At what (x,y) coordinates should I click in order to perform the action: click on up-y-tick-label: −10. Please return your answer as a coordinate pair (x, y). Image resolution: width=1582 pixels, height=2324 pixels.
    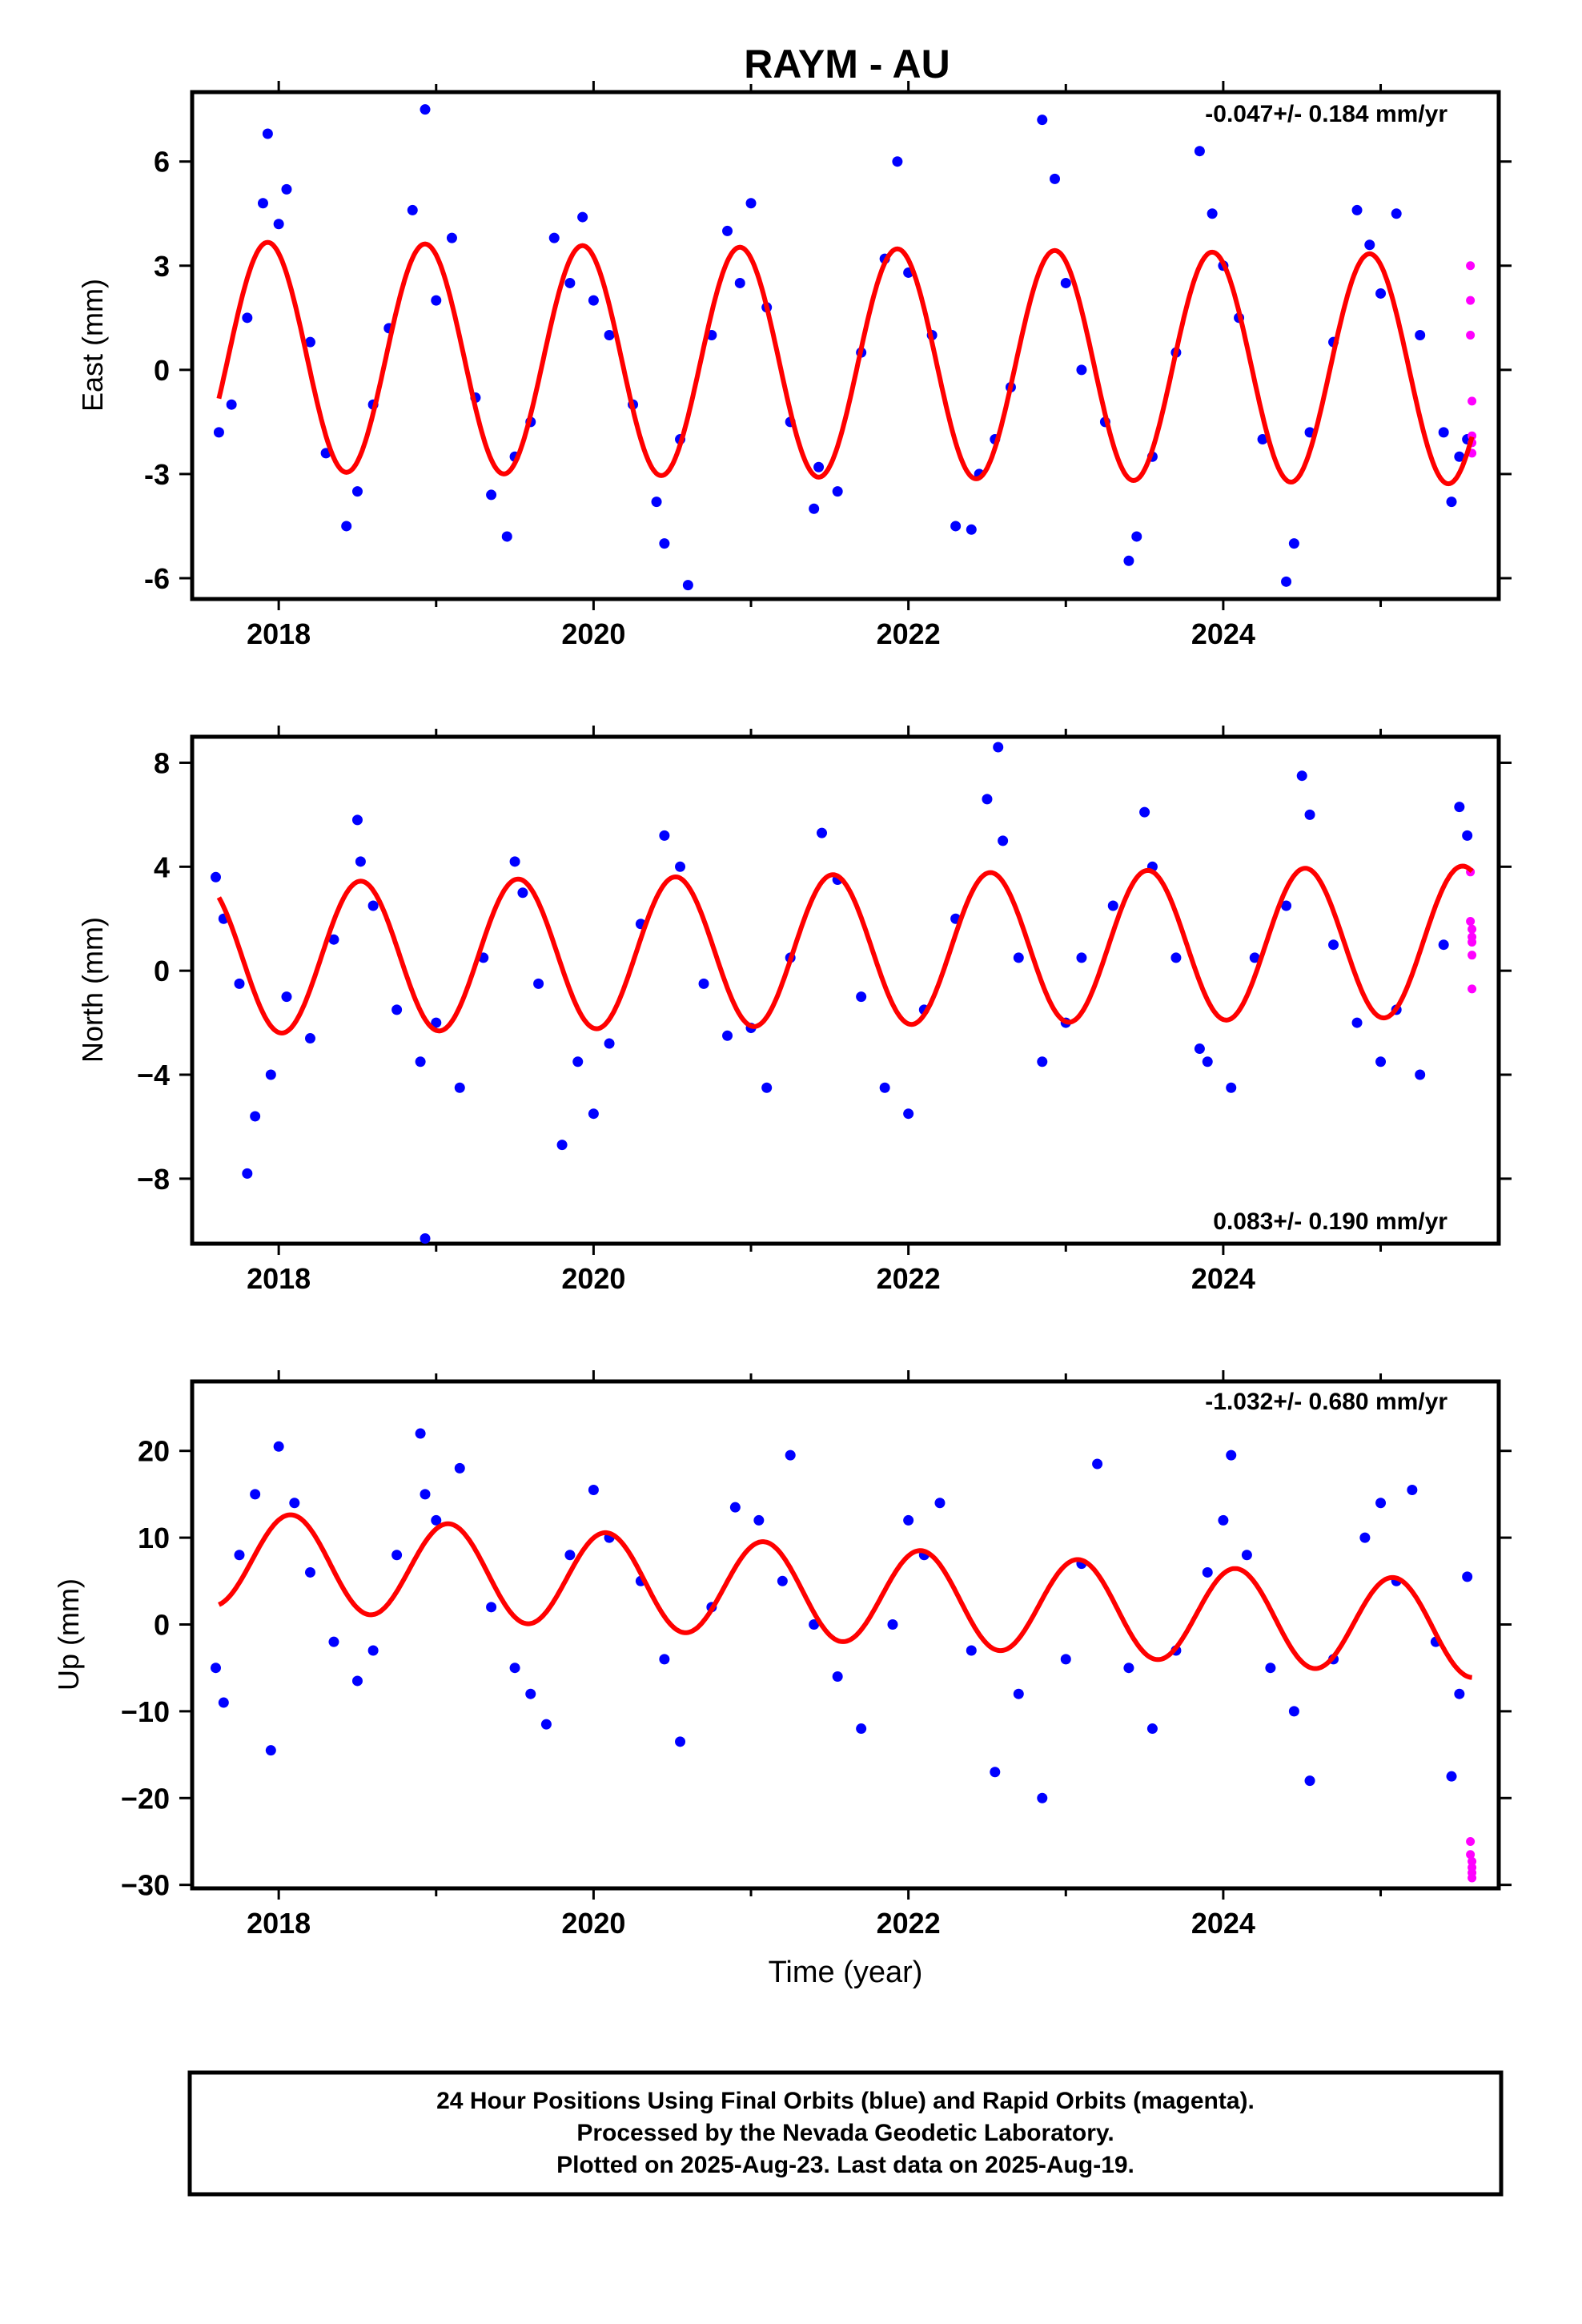
    Looking at the image, I should click on (145, 1711).